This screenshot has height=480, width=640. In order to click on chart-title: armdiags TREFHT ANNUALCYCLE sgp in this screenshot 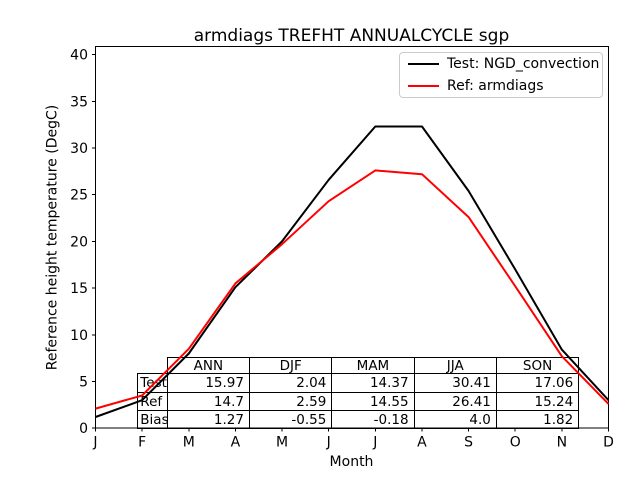, I will do `click(351, 36)`.